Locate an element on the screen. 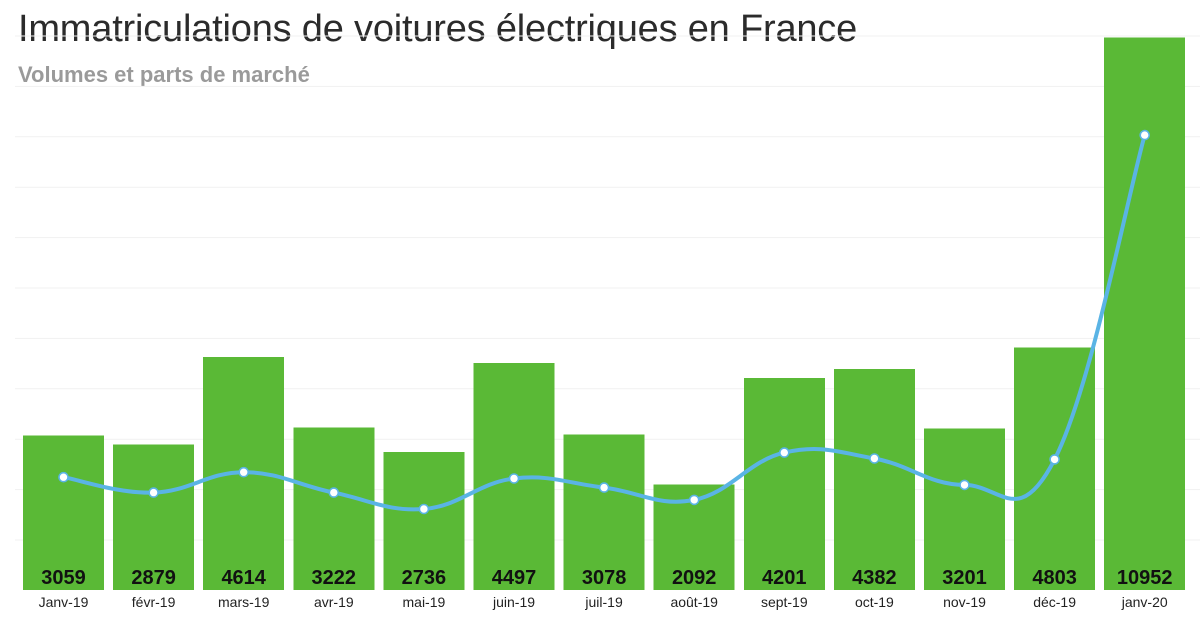 The image size is (1200, 620). bar-value-label: 4201 is located at coordinates (784, 578).